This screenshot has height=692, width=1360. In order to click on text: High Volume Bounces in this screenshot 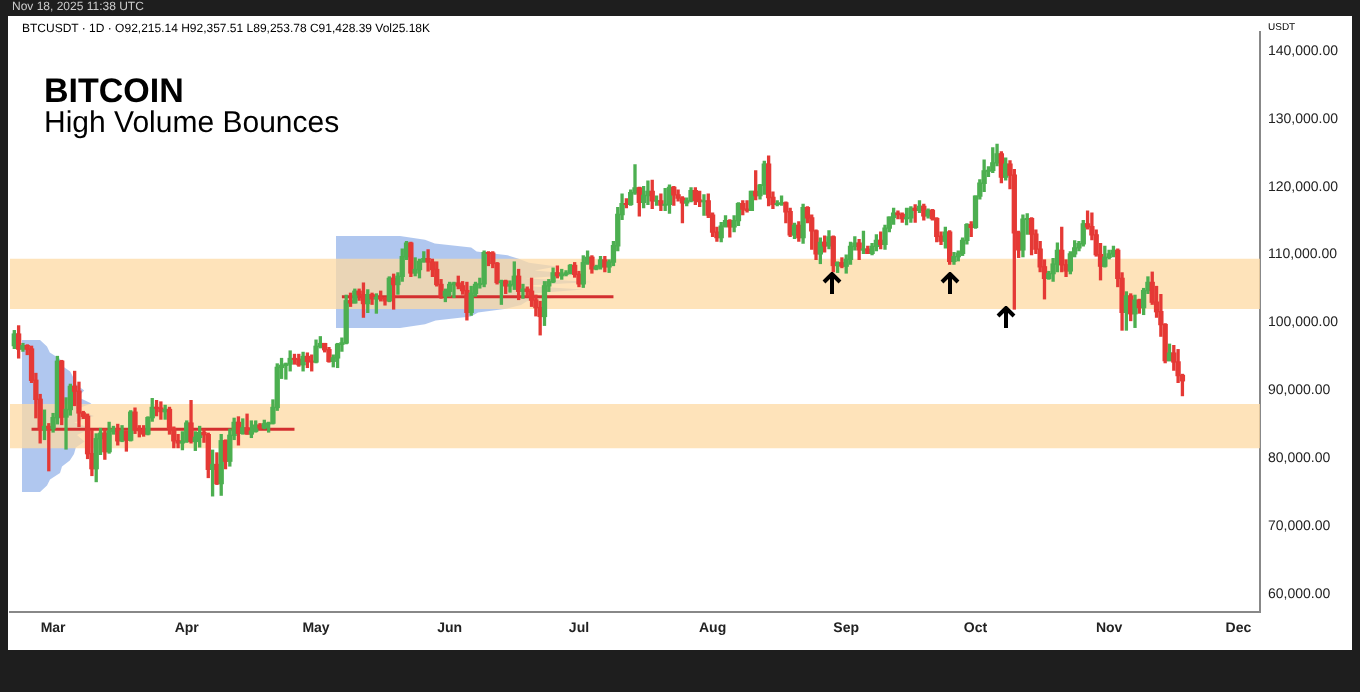, I will do `click(192, 123)`.